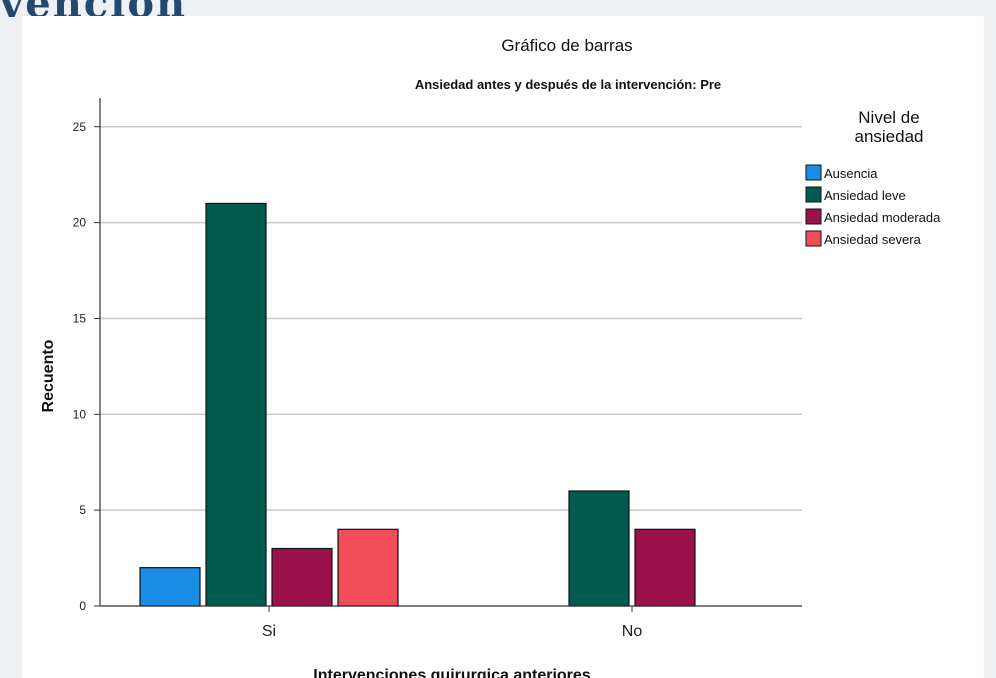  What do you see at coordinates (80, 223) in the screenshot?
I see `y-tick-label: 20` at bounding box center [80, 223].